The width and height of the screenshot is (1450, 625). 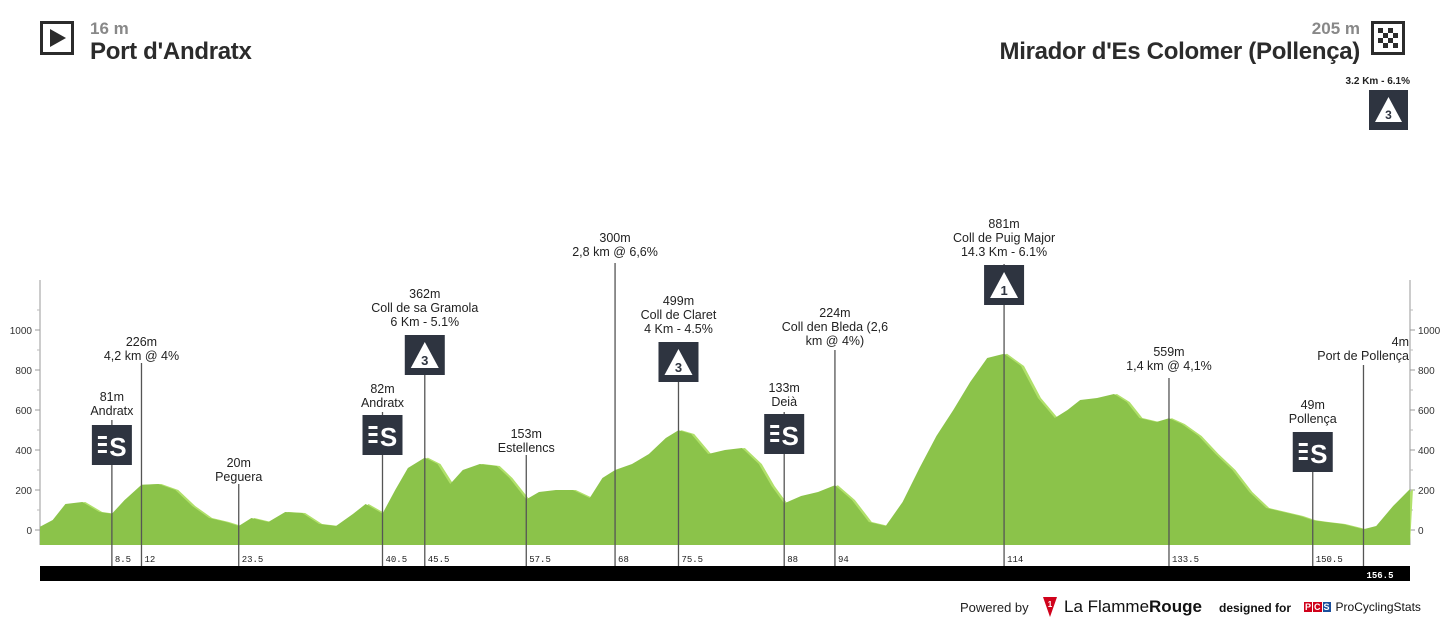 What do you see at coordinates (614, 238) in the screenshot?
I see `annotation-label: 300m` at bounding box center [614, 238].